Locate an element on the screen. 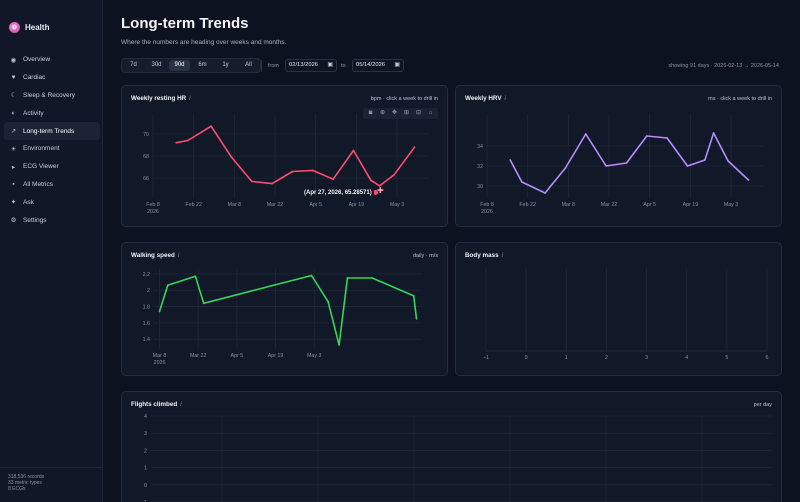  y-tick-label: 3 is located at coordinates (145, 434).